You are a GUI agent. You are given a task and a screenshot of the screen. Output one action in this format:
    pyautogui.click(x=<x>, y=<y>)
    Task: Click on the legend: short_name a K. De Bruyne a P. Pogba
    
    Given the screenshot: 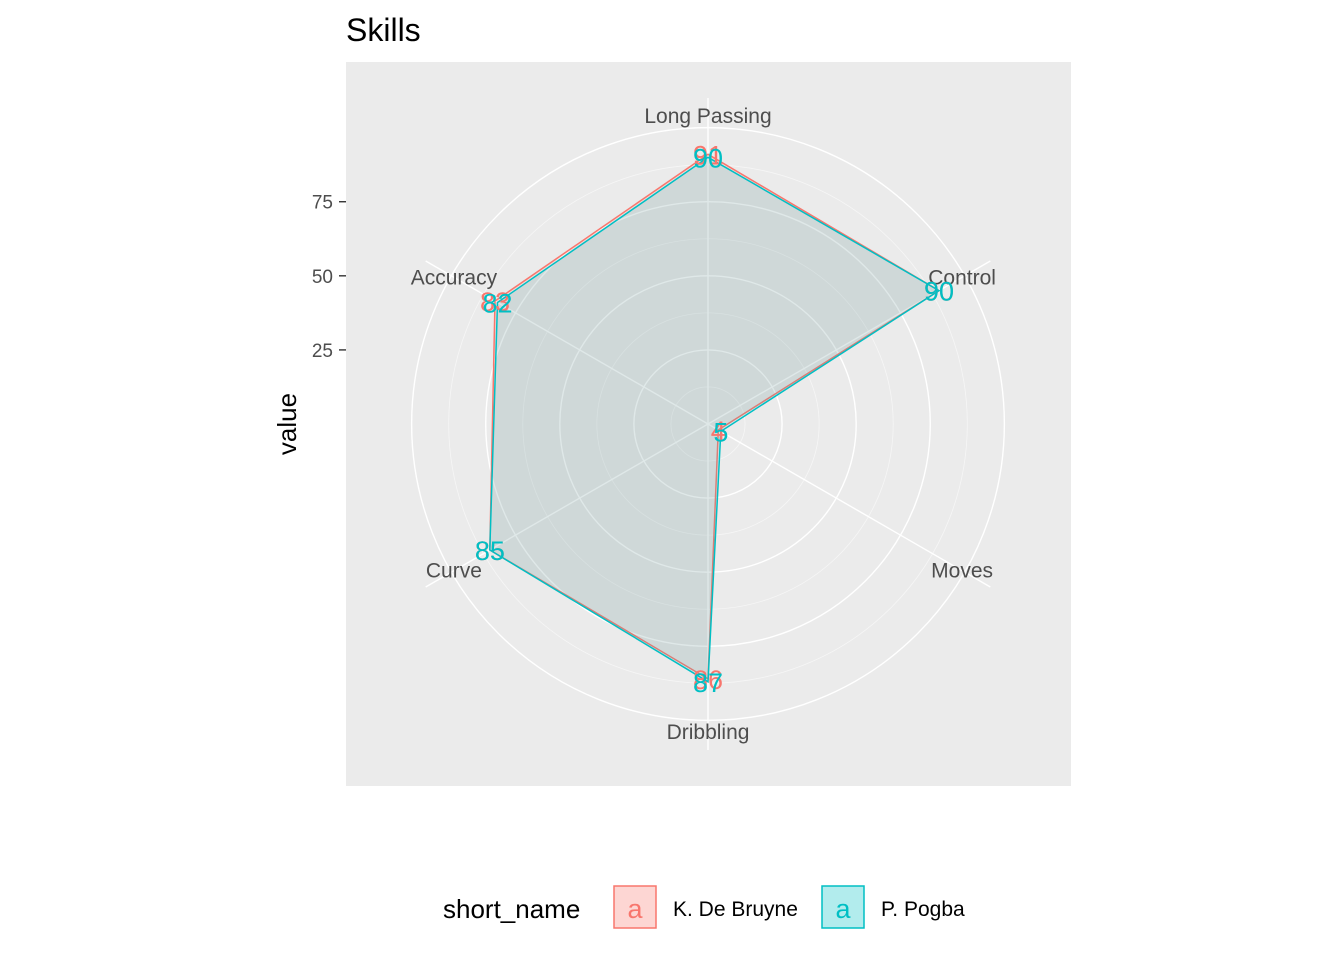 What is the action you would take?
    pyautogui.click(x=704, y=907)
    